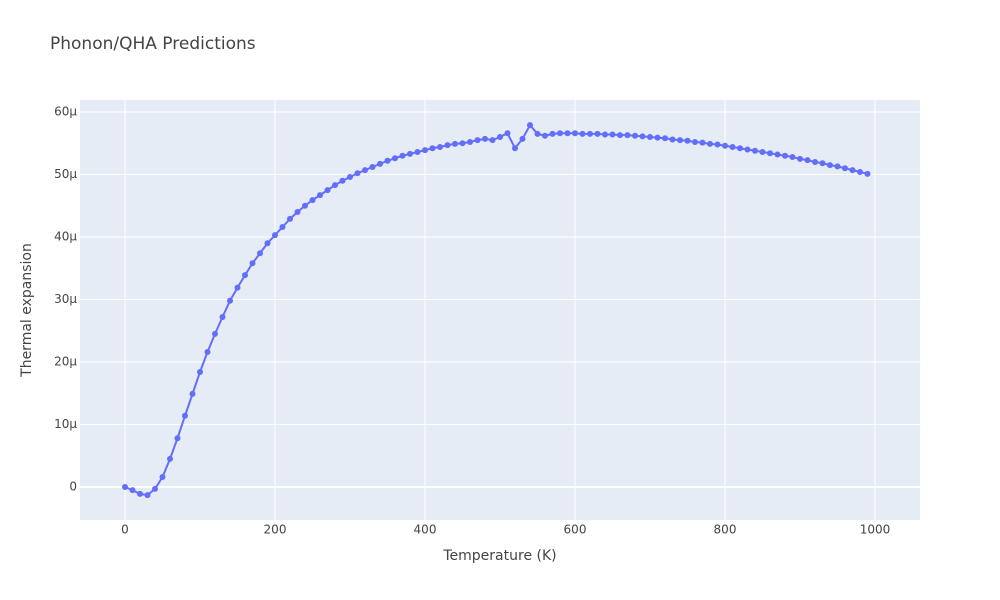 This screenshot has height=600, width=1000. What do you see at coordinates (153, 44) in the screenshot?
I see `chart-title: Phonon/QHA Predictions` at bounding box center [153, 44].